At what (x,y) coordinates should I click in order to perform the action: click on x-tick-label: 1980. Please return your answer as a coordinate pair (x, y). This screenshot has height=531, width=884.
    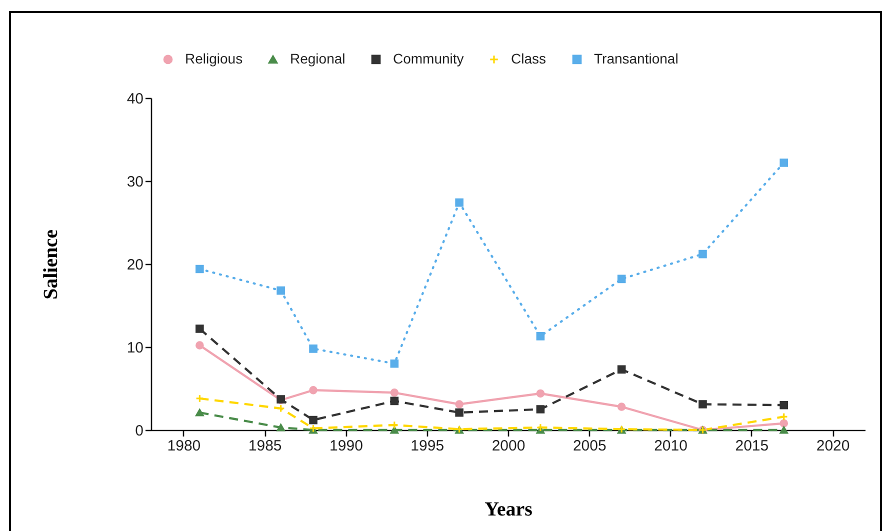
    Looking at the image, I should click on (184, 446).